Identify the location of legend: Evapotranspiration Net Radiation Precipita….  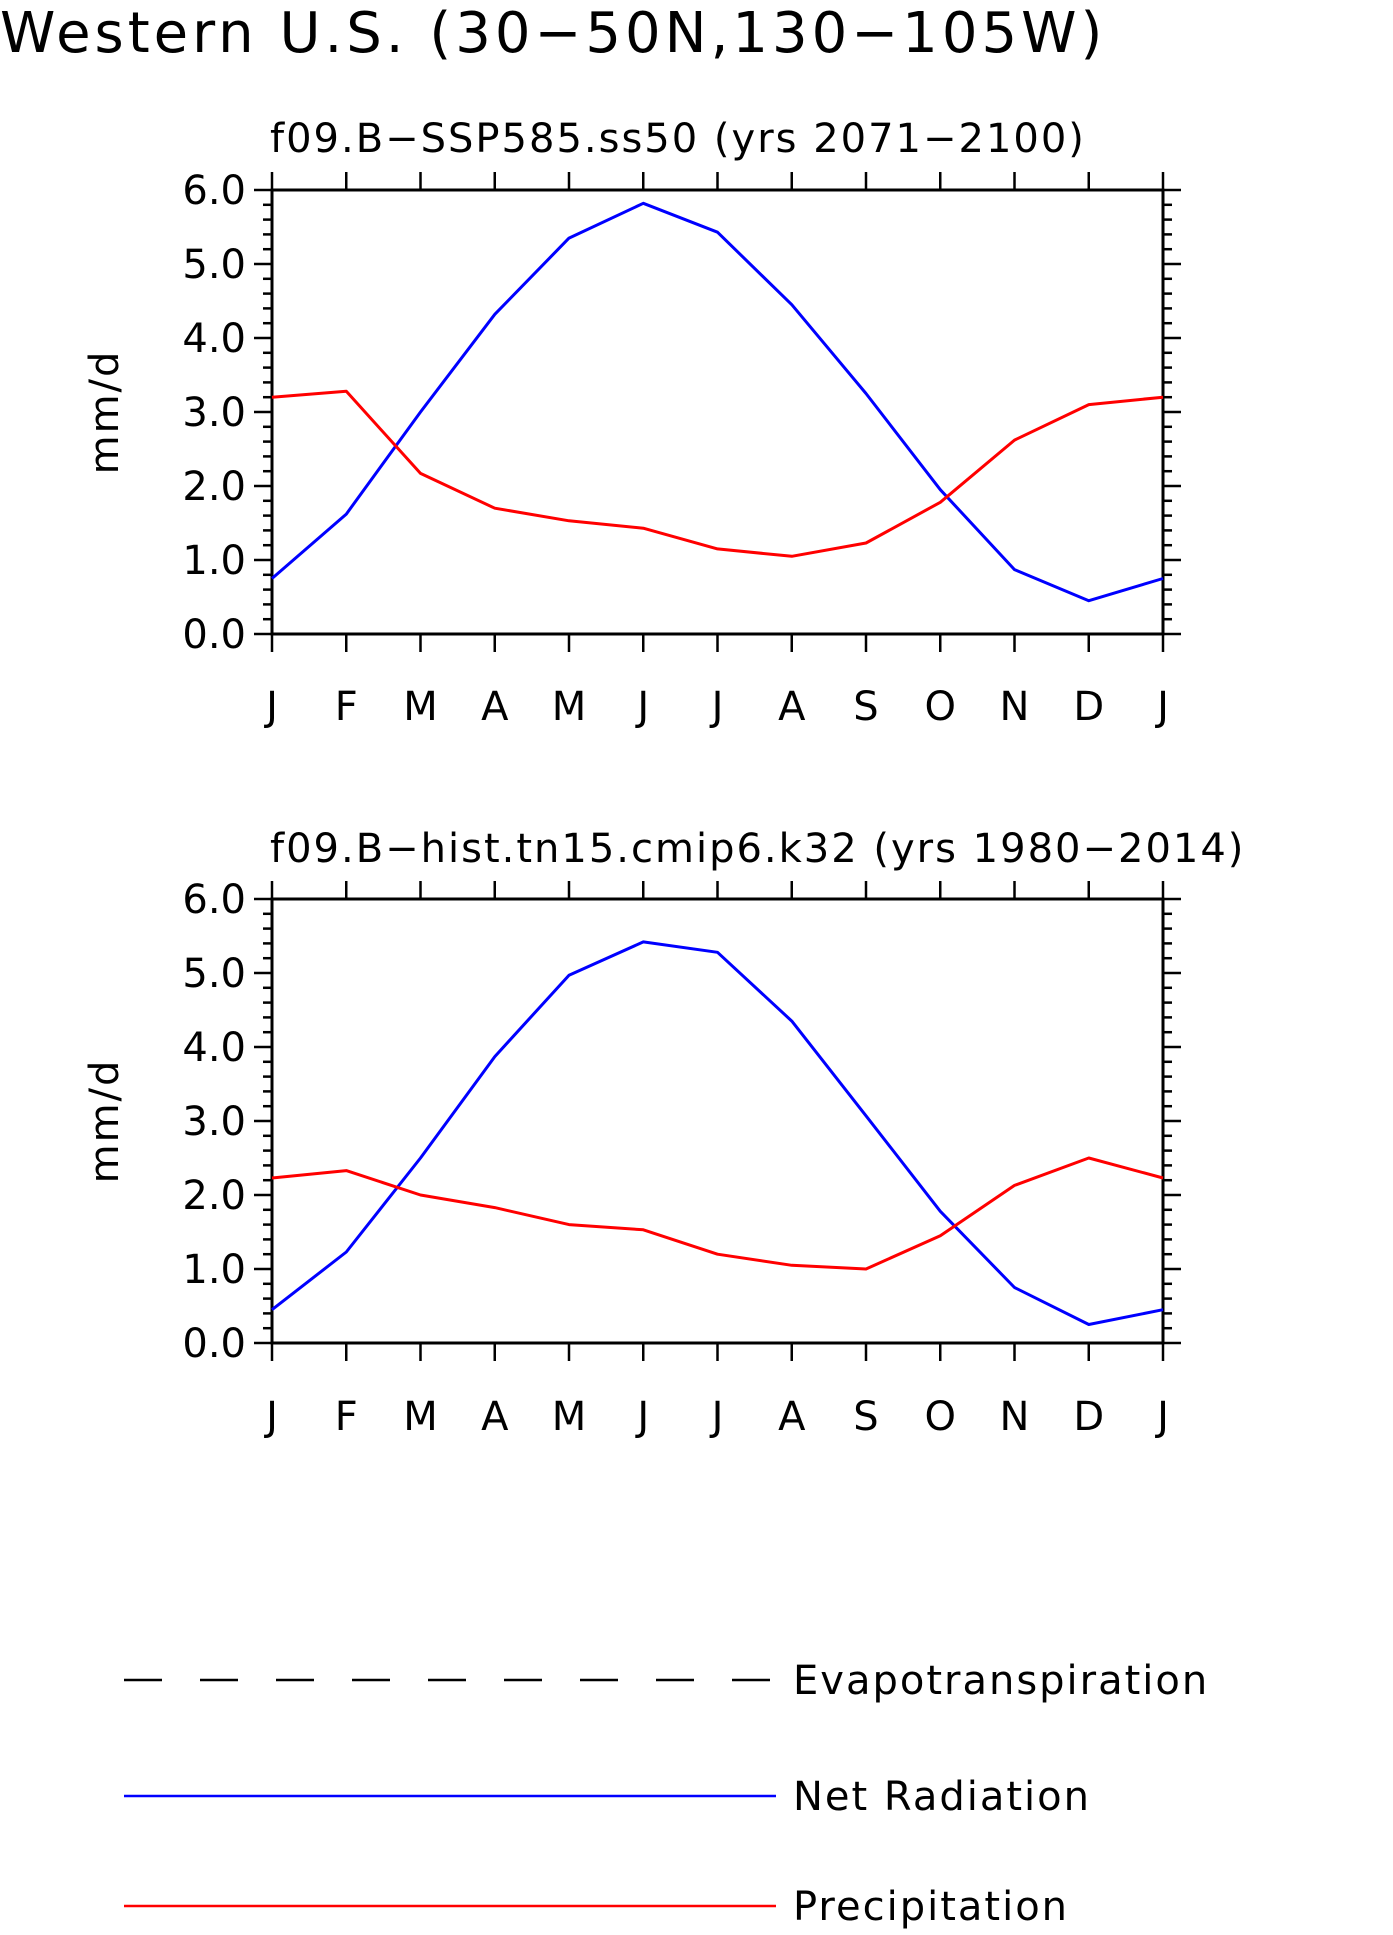
(666, 1794).